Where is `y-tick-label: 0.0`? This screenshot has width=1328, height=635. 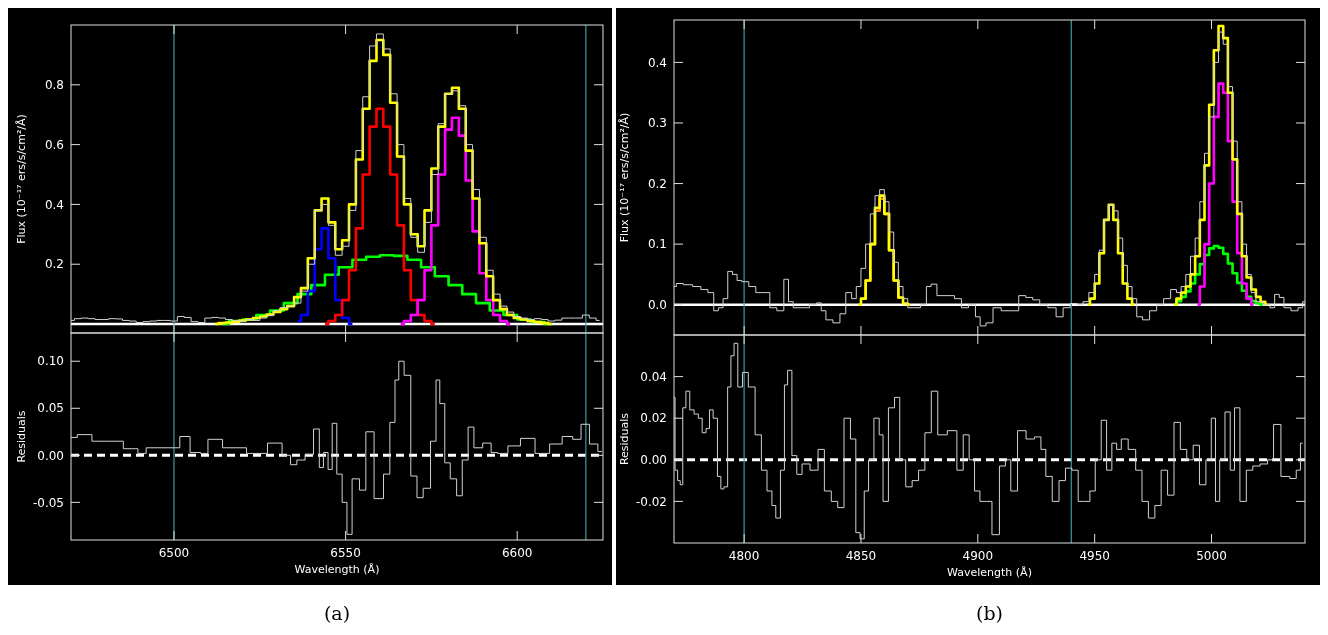
y-tick-label: 0.0 is located at coordinates (657, 304).